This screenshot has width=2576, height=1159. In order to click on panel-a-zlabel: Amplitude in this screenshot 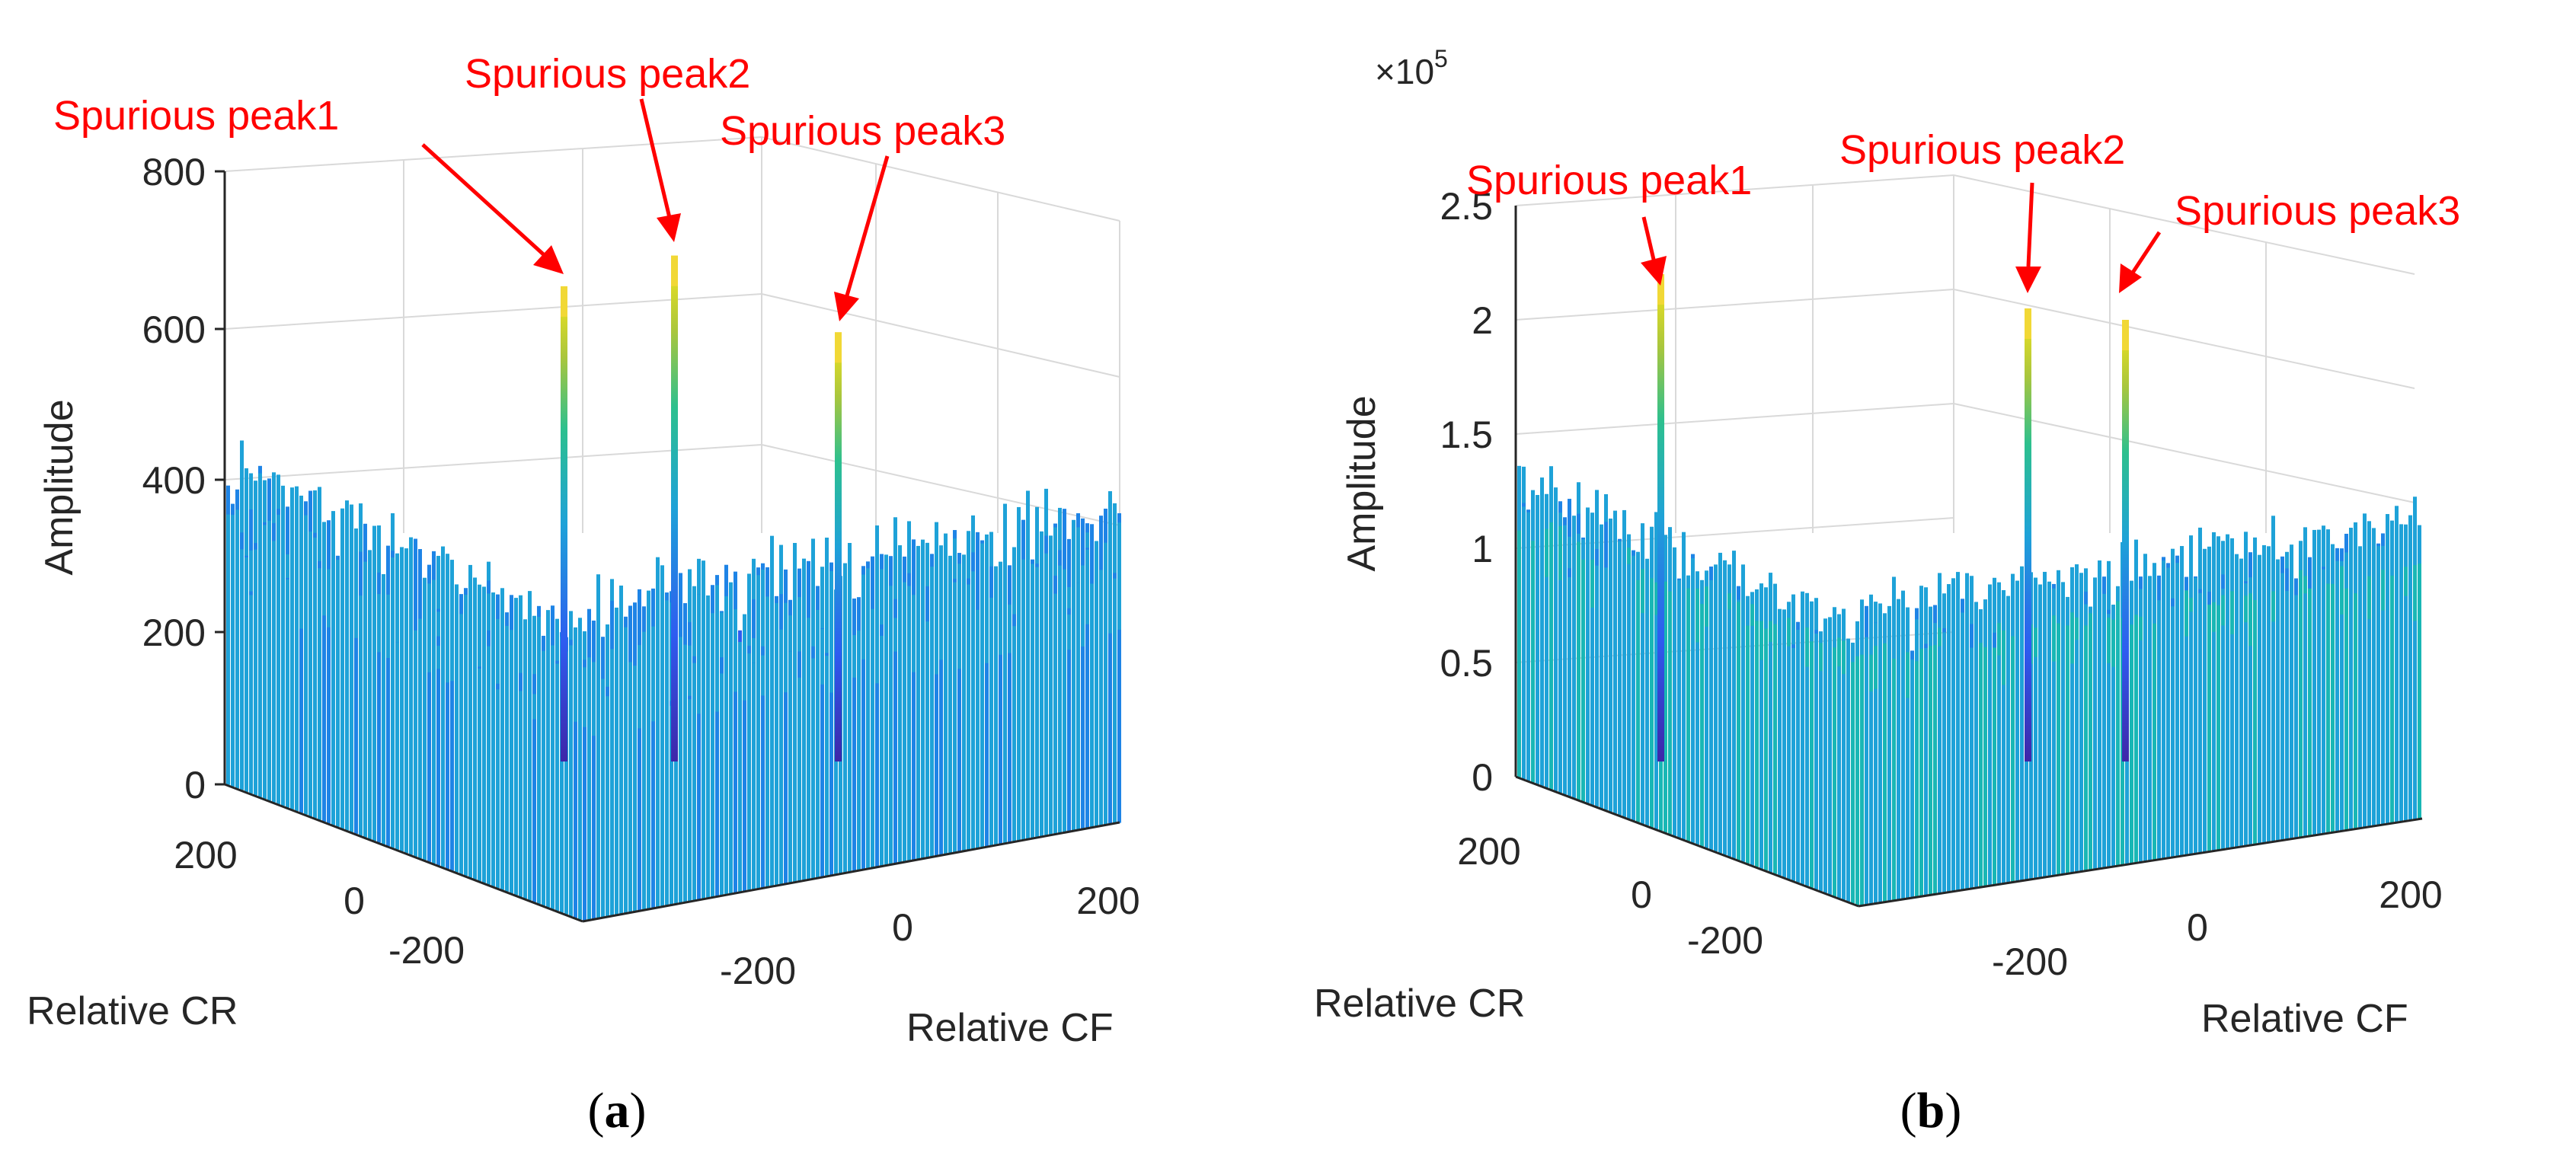, I will do `click(59, 487)`.